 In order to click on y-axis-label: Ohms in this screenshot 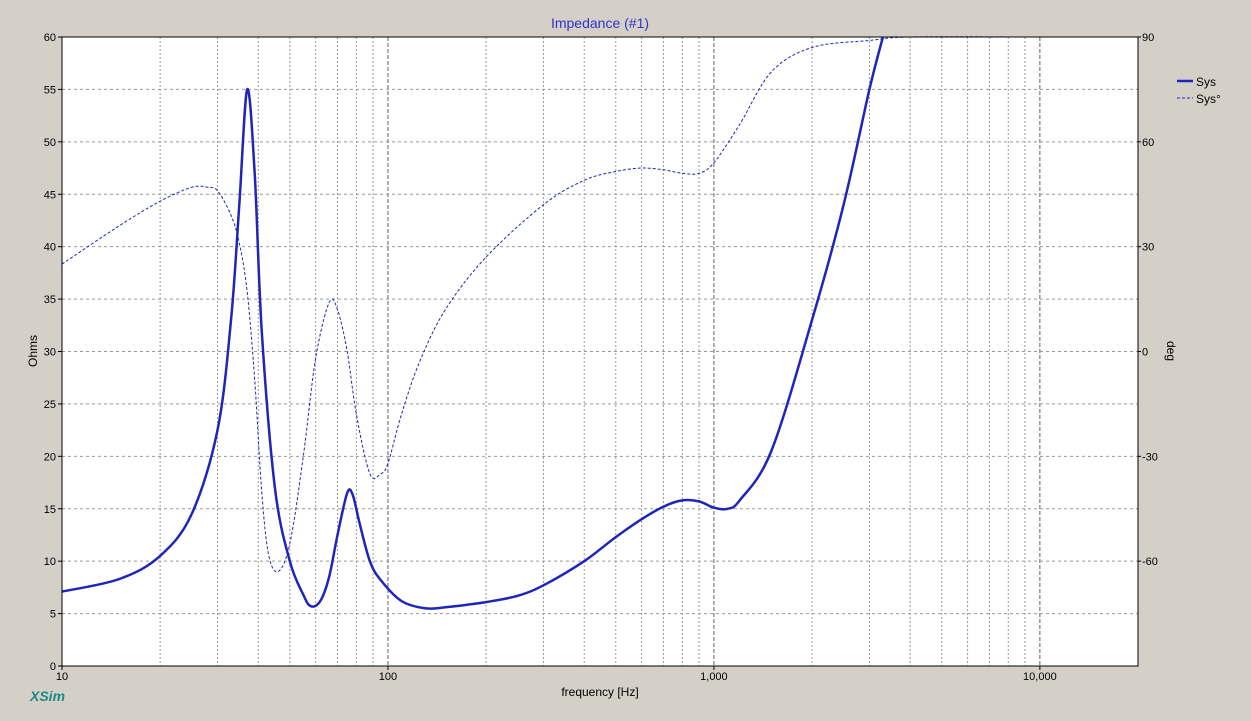, I will do `click(33, 351)`.